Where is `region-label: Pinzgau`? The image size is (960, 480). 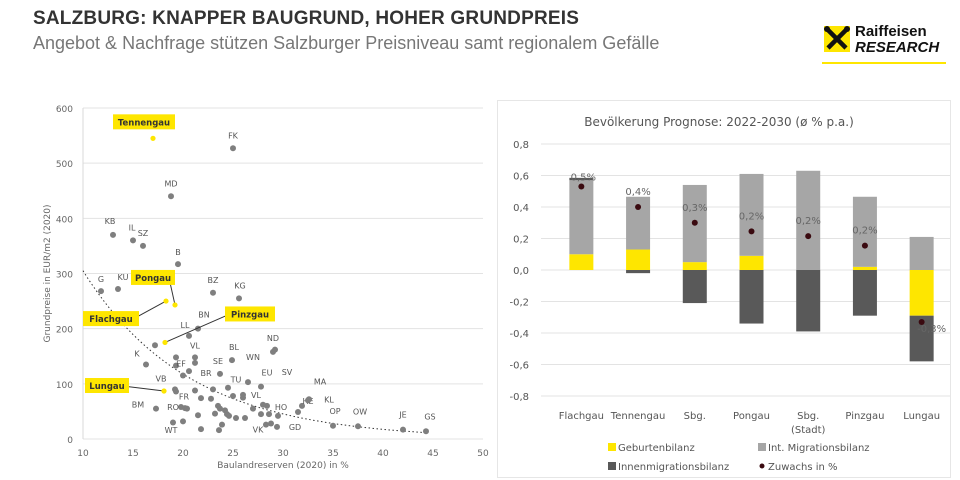 region-label: Pinzgau is located at coordinates (250, 315).